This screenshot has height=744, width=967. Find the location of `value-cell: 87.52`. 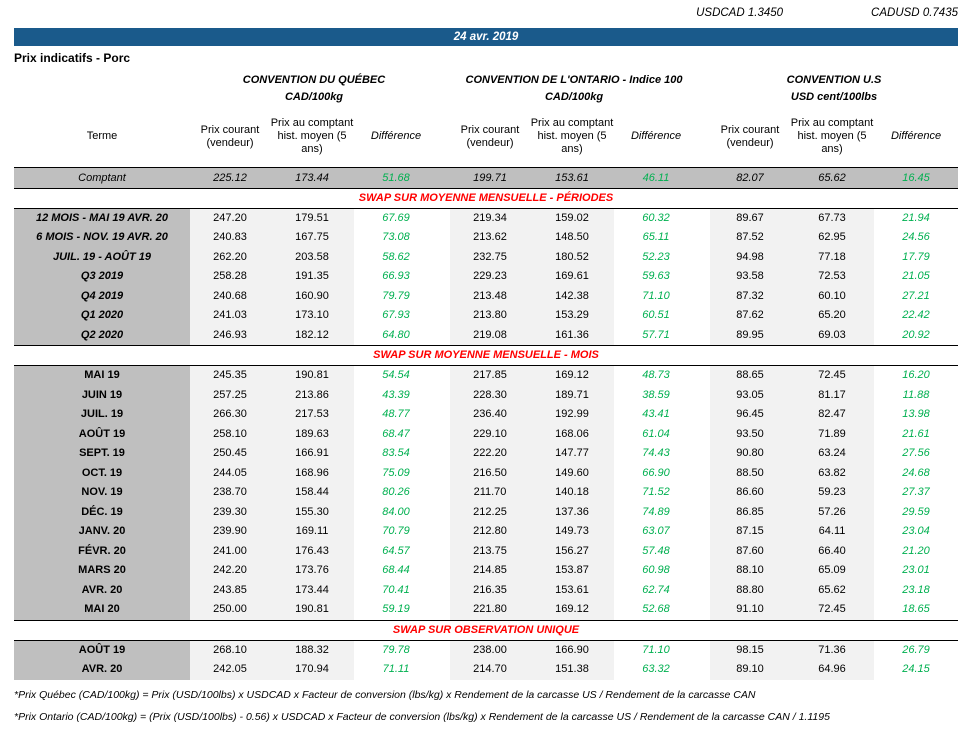

value-cell: 87.52 is located at coordinates (750, 238).